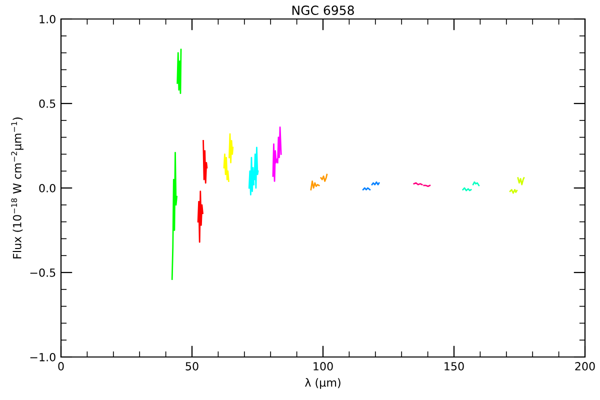  What do you see at coordinates (48, 19) in the screenshot?
I see `y-tick-label: 1.0` at bounding box center [48, 19].